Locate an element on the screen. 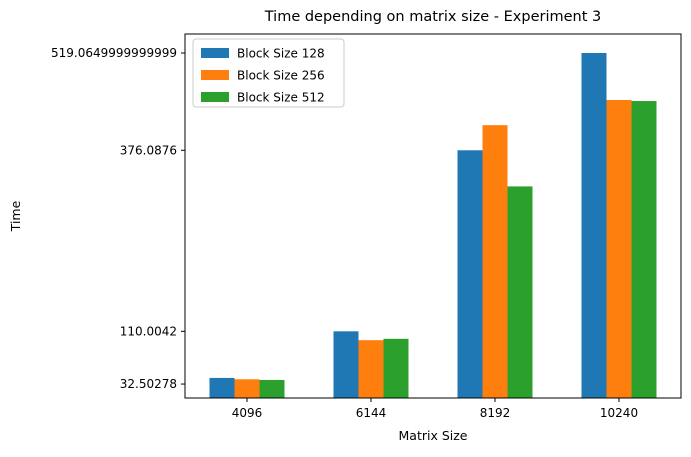 The width and height of the screenshot is (691, 457). y-tick-label: 110.0042 is located at coordinates (148, 331).